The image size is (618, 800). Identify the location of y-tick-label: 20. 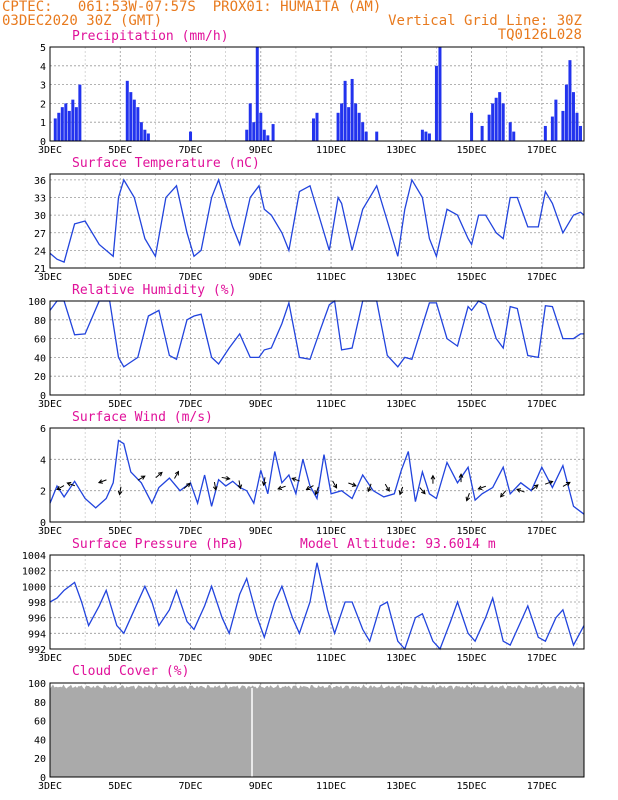
(40, 759).